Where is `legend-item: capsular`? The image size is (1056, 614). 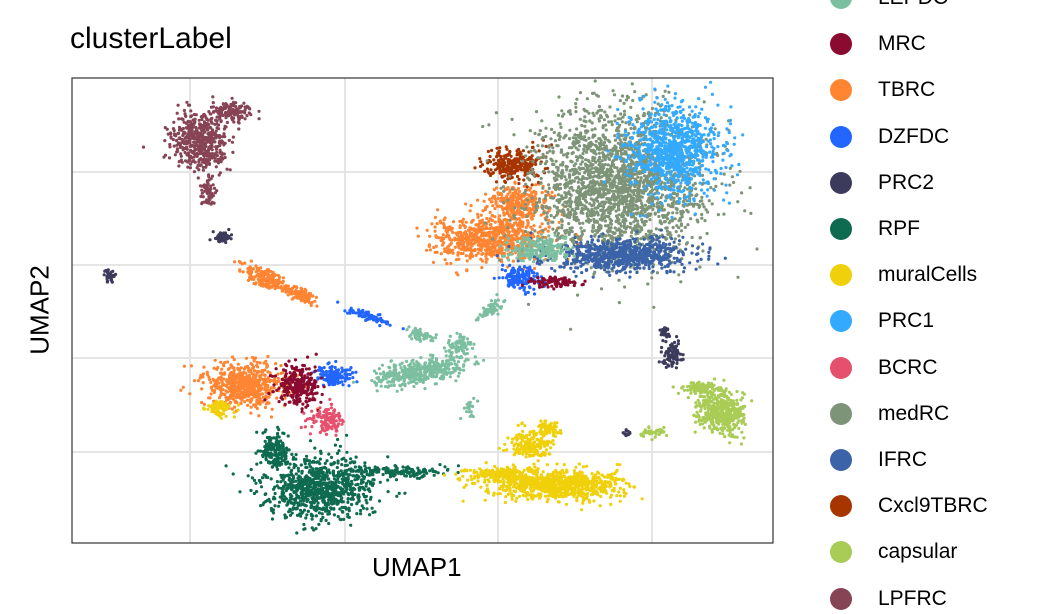 legend-item: capsular is located at coordinates (893, 552).